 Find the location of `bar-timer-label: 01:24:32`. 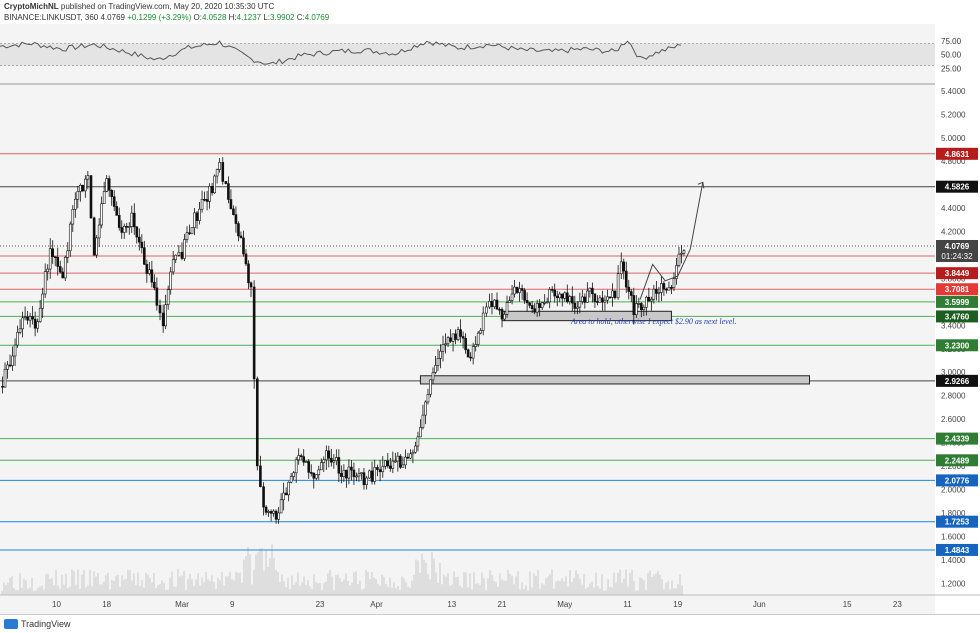

bar-timer-label: 01:24:32 is located at coordinates (957, 256).